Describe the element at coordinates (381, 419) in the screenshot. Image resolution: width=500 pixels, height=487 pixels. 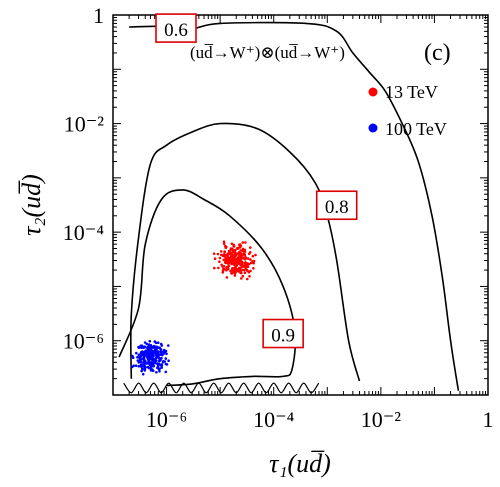
I see `x-tick-label: 10⁻²` at that location.